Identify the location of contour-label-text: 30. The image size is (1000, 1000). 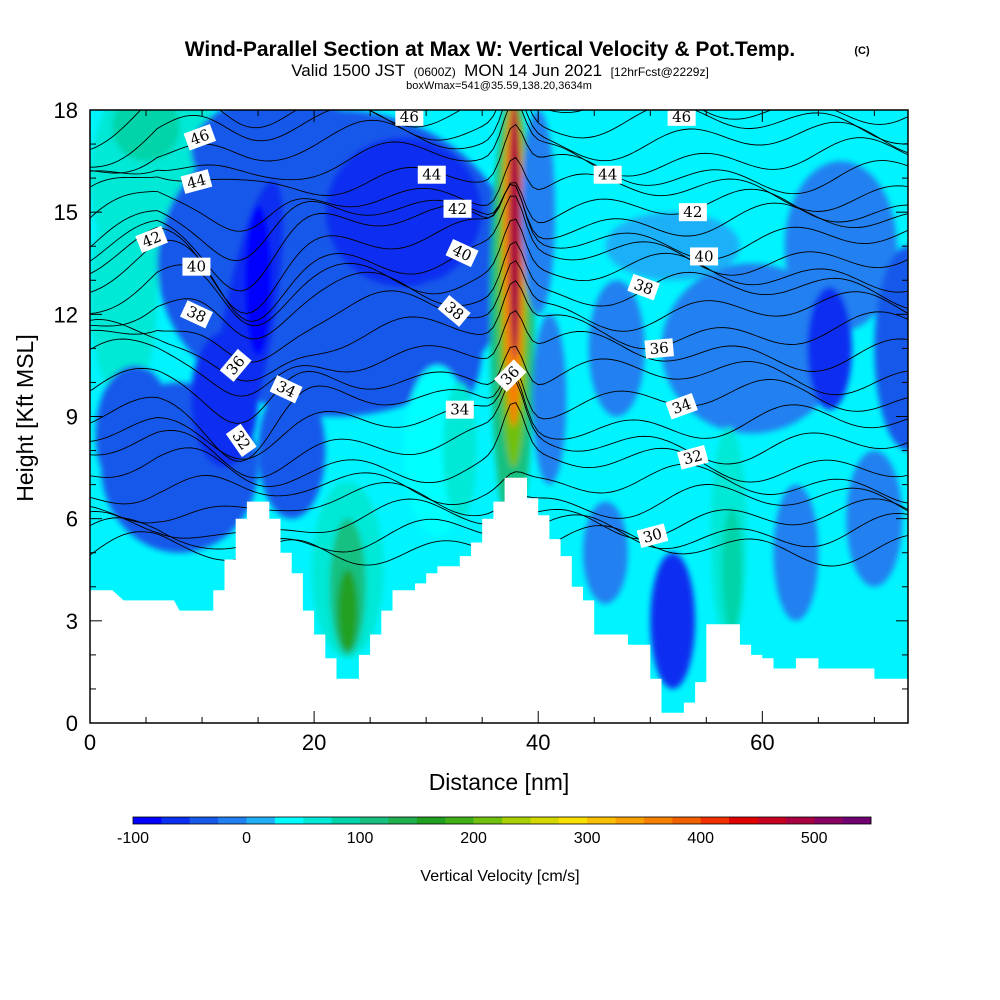
(652, 536).